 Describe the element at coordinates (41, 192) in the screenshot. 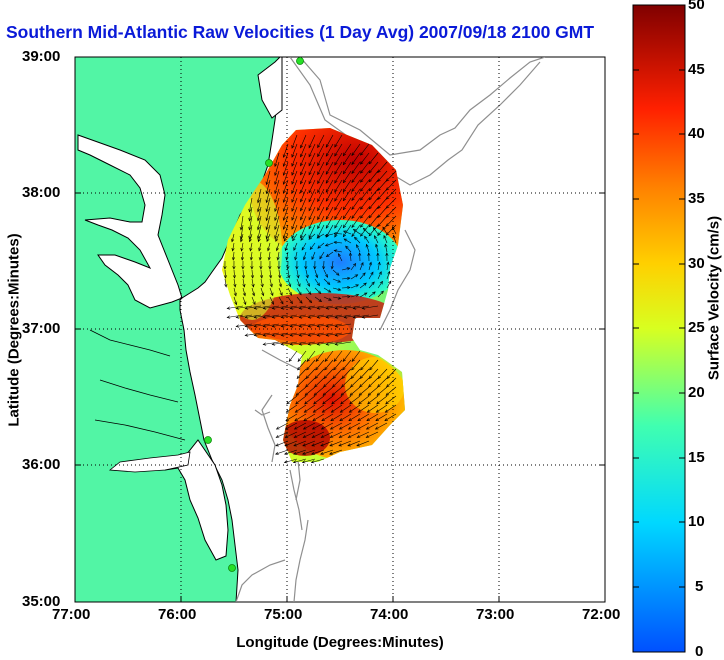

I see `y-tick-label: 38:00` at that location.